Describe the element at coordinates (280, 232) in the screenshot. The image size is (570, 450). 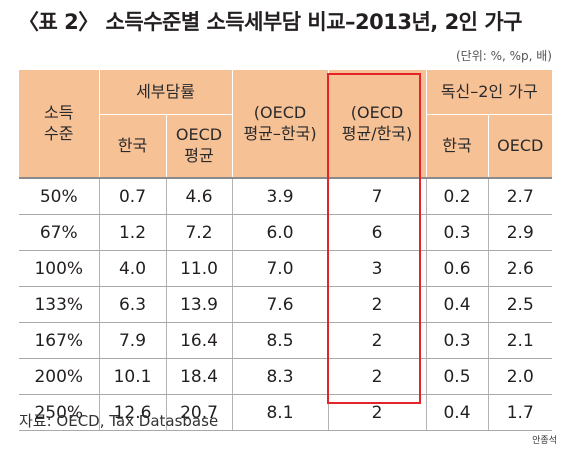
I see `cell-difference: 6.0` at that location.